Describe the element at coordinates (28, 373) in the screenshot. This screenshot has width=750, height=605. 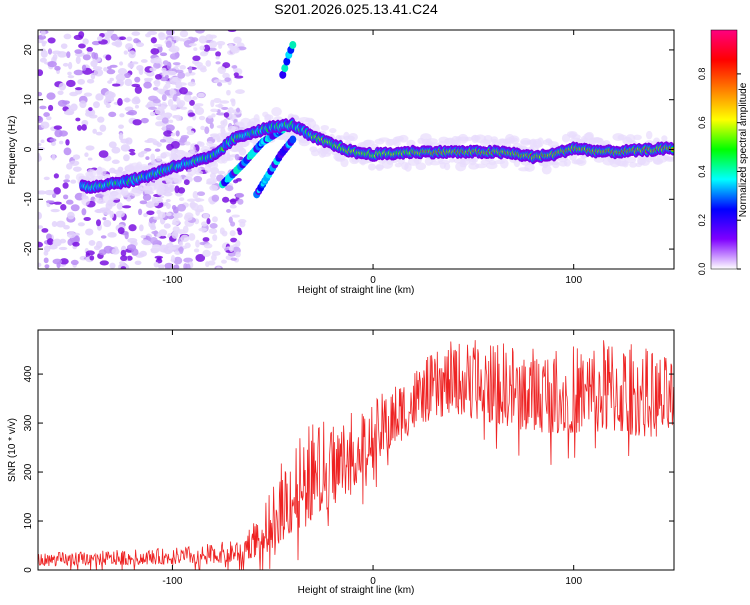
I see `y-tick-label: 400` at that location.